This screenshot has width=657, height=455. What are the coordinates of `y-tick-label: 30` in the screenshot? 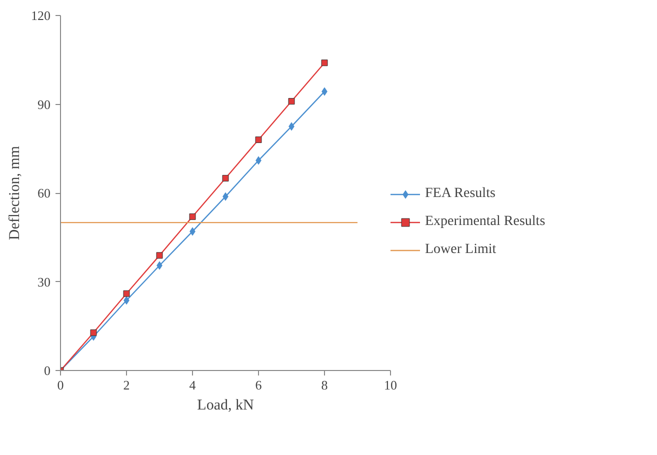 It's located at (44, 282).